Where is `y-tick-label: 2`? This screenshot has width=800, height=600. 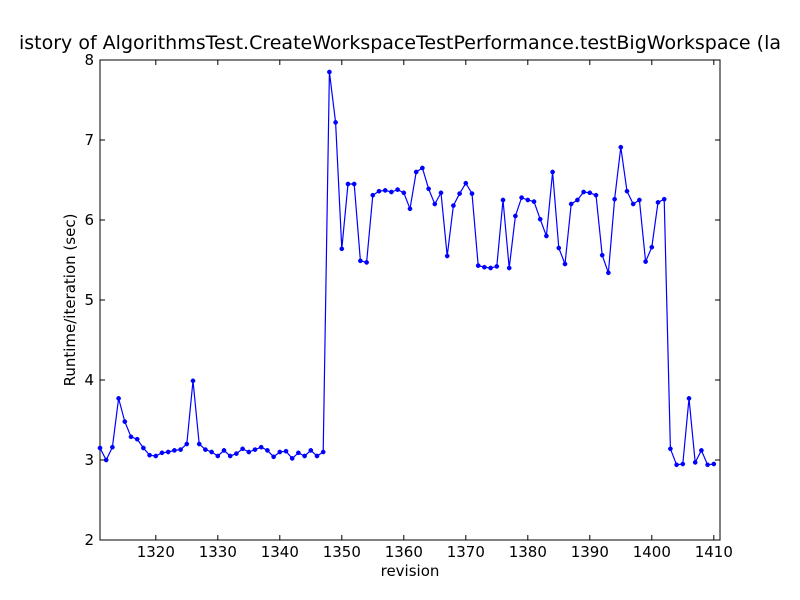
y-tick-label: 2 is located at coordinates (89, 540).